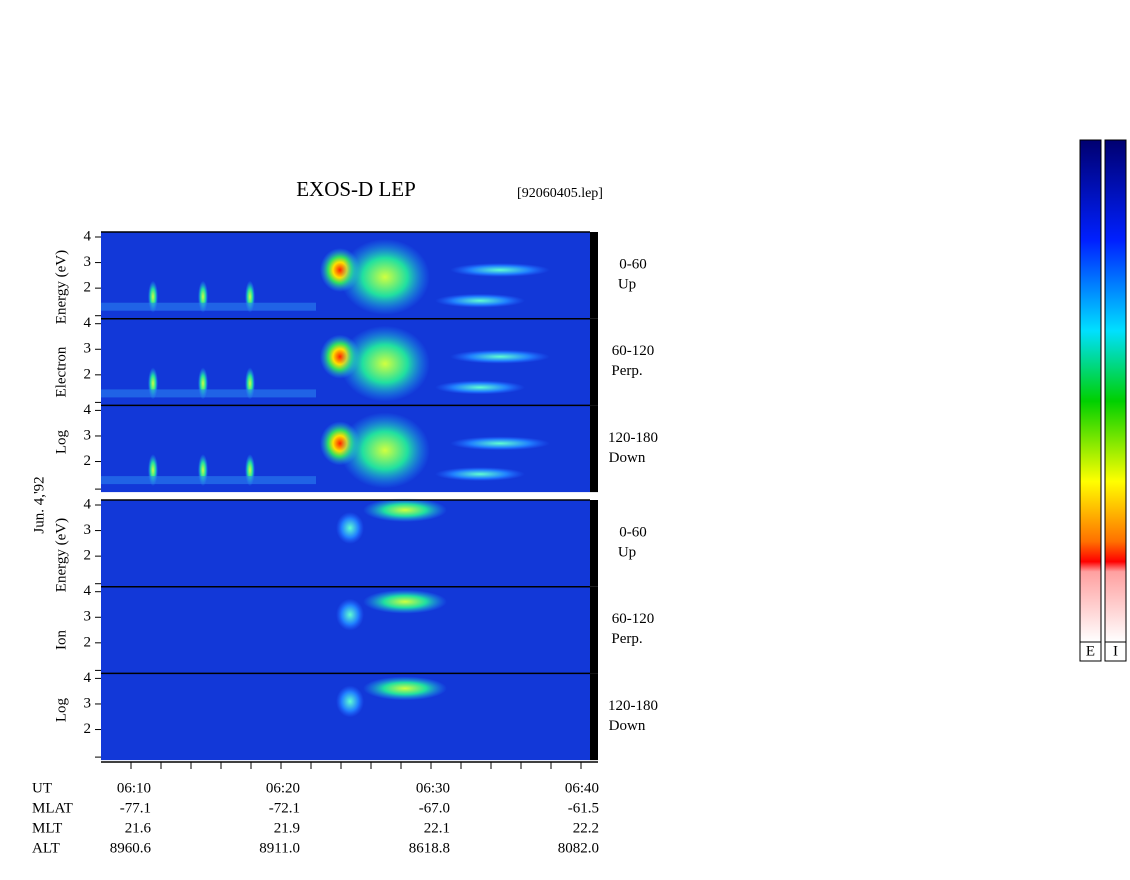  I want to click on orbit-value: 22.1, so click(437, 828).